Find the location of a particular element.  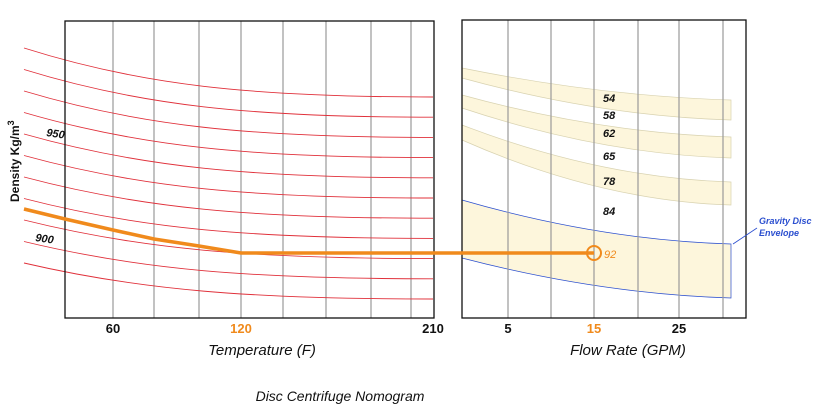

x-axis-label-flow-rate: Flow Rate (GPM) is located at coordinates (628, 350).